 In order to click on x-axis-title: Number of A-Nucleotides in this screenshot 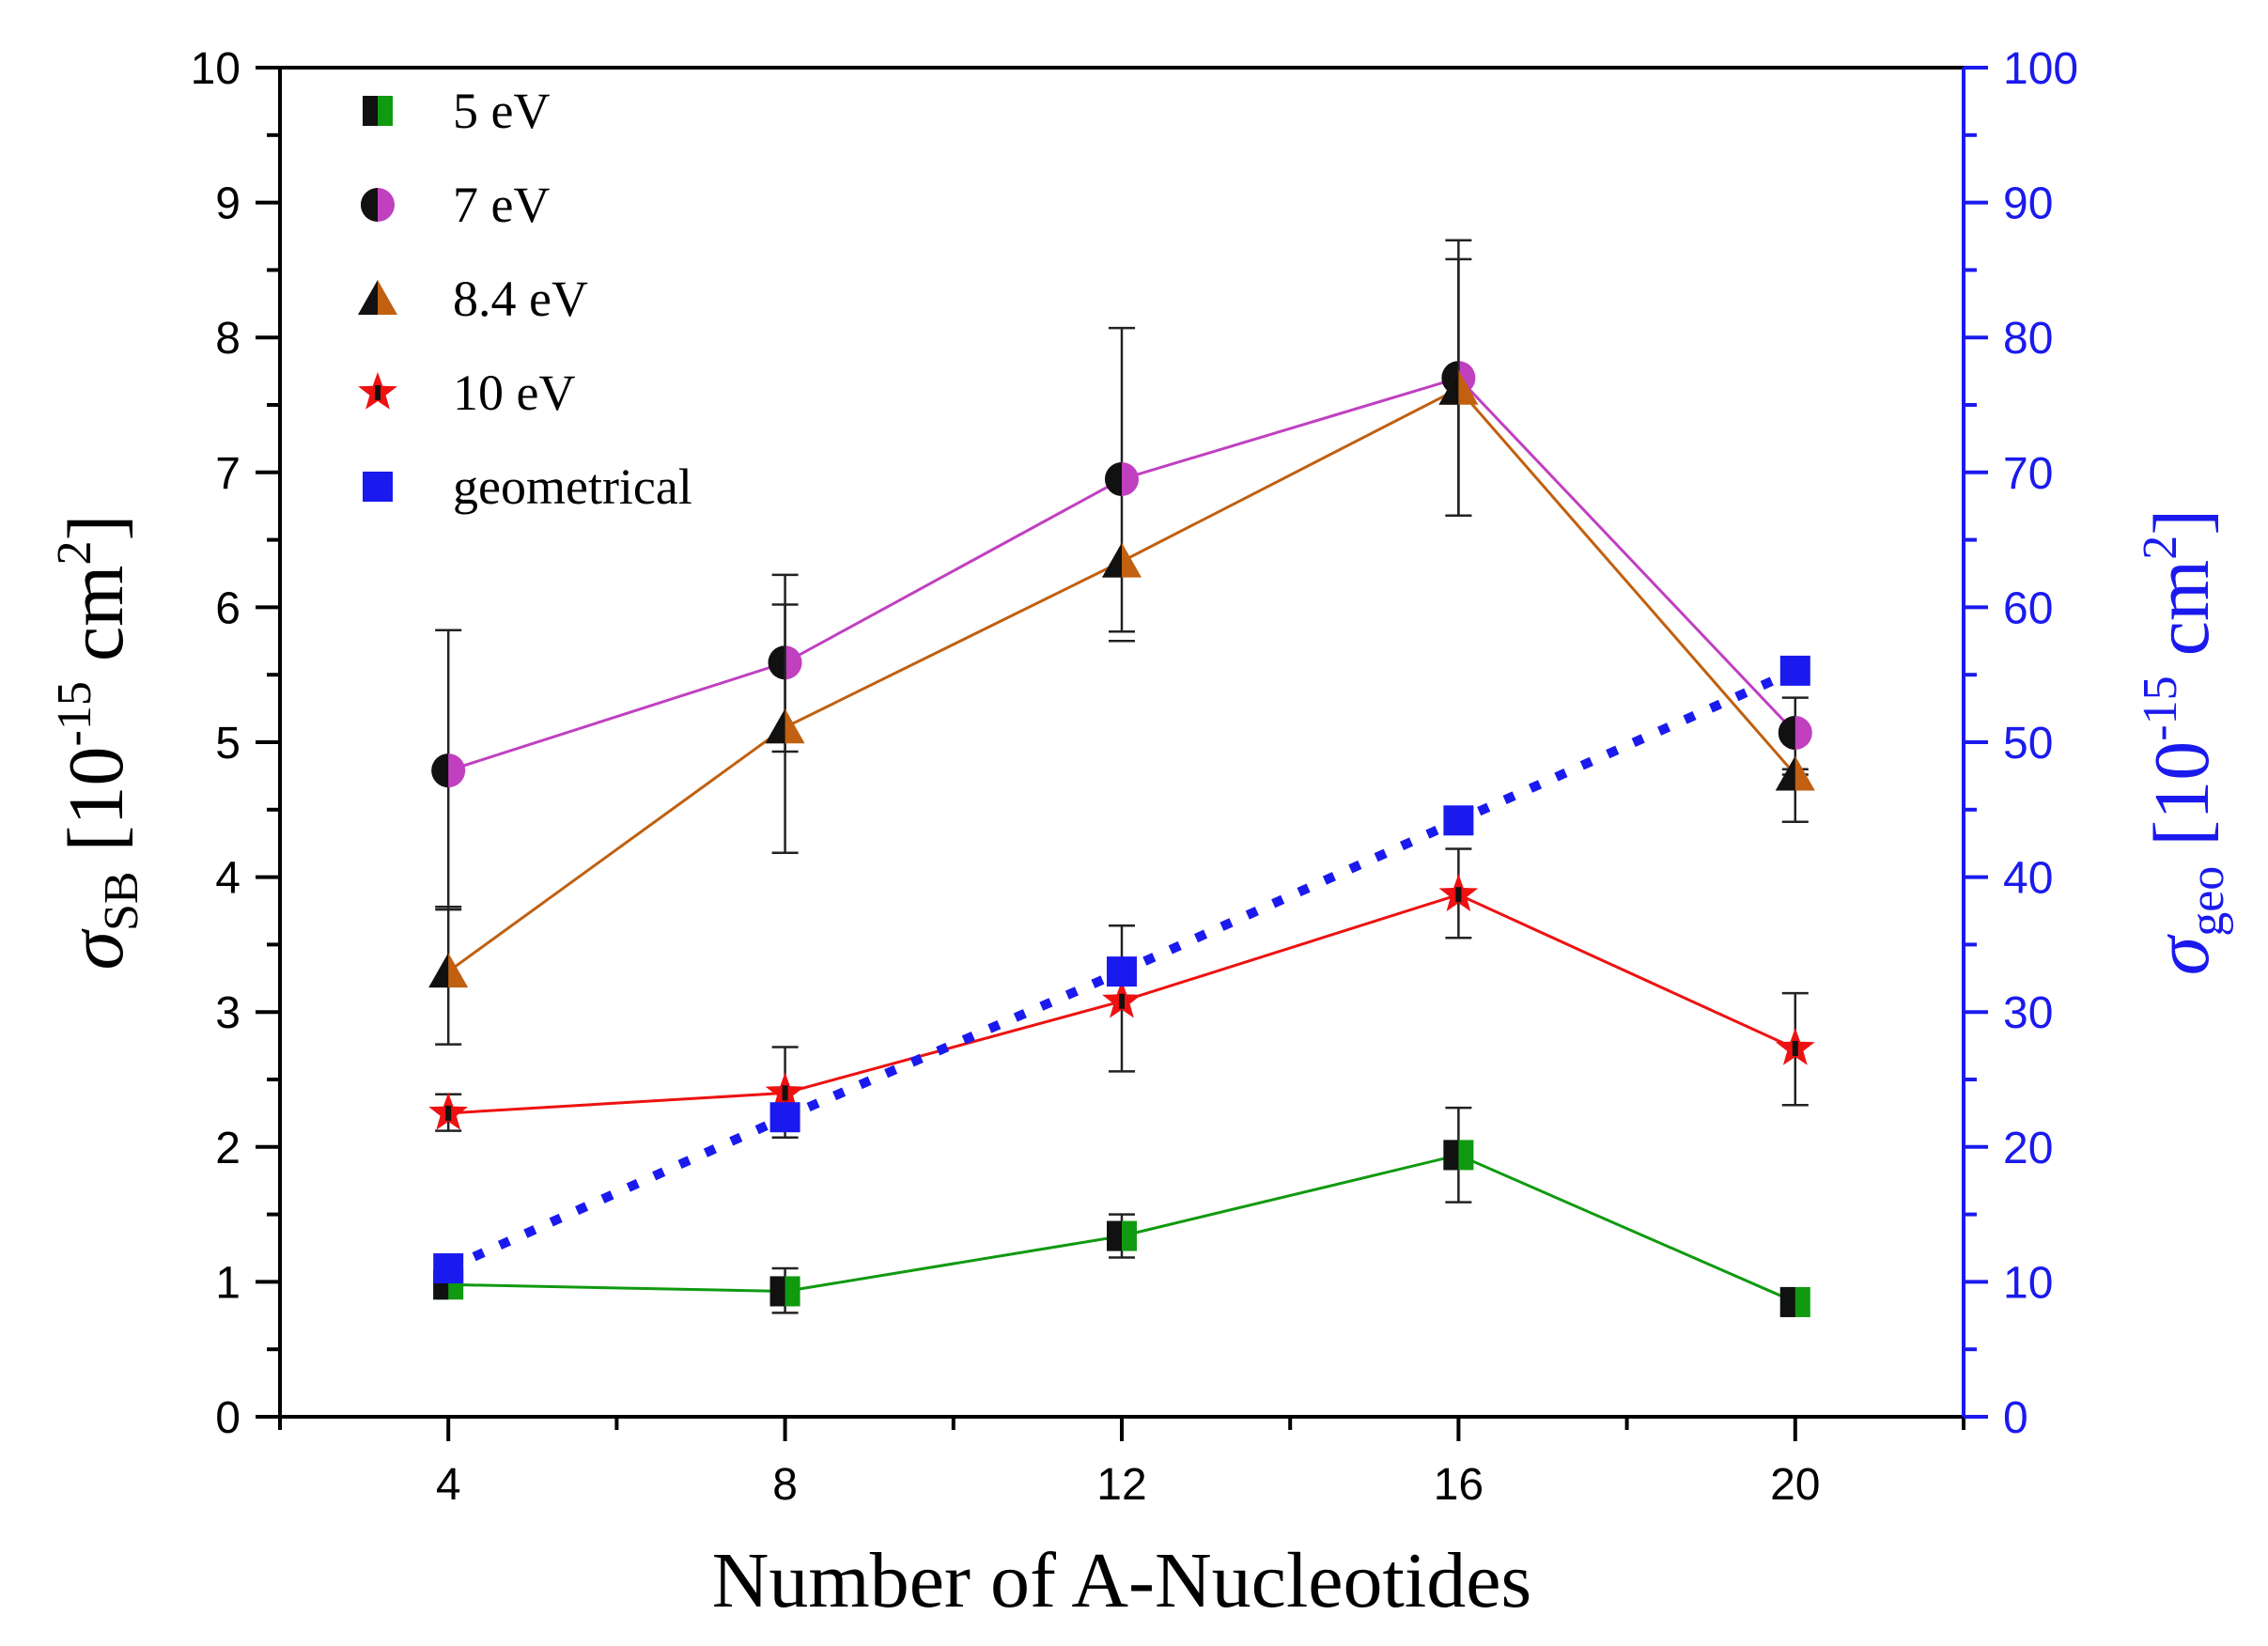, I will do `click(1121, 1580)`.